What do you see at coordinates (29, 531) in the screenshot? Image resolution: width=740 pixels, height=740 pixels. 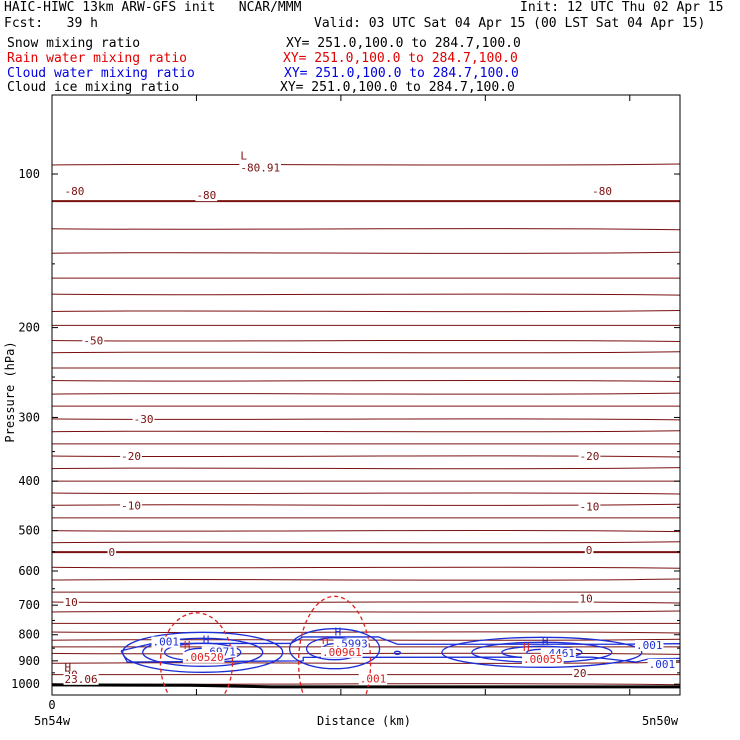 I see `y-tick-label-500: 500` at bounding box center [29, 531].